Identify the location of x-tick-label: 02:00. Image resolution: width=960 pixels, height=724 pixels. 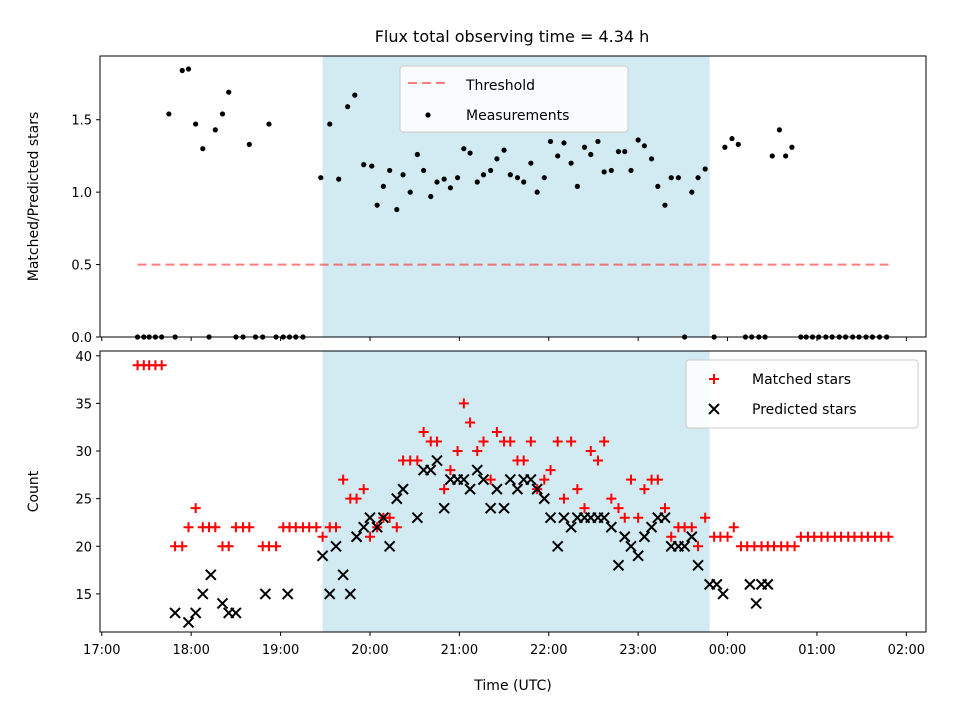
(906, 650).